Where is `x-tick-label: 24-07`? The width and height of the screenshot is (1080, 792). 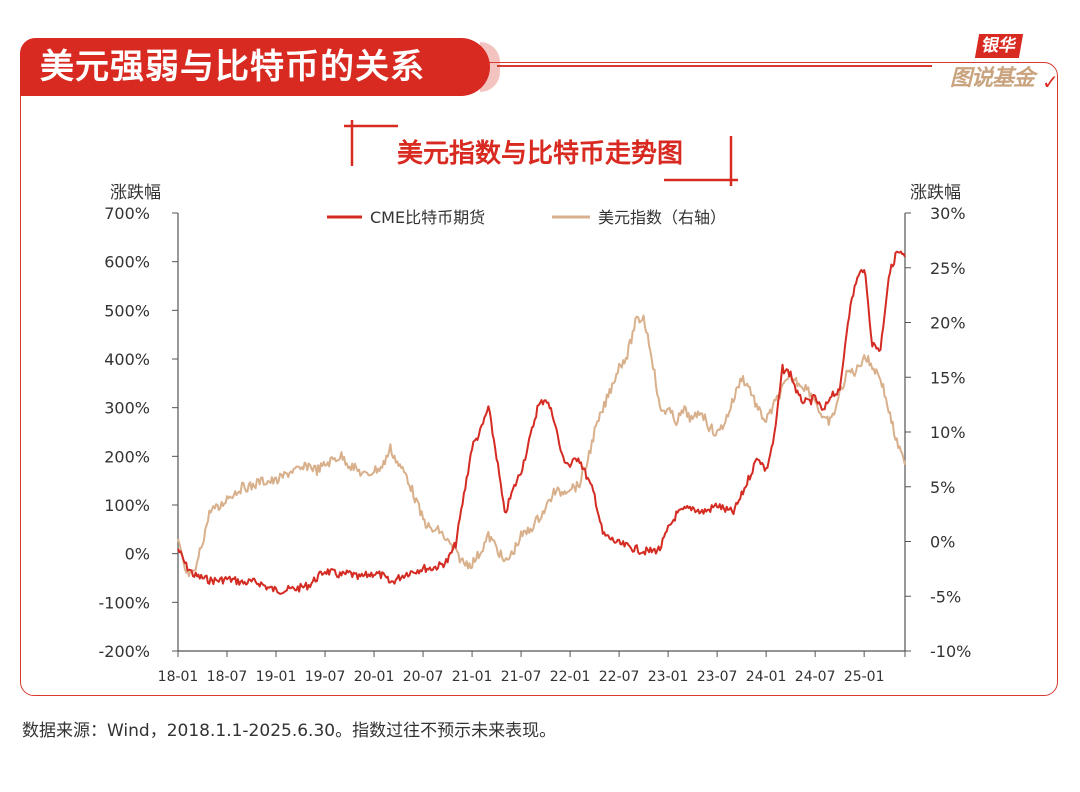 x-tick-label: 24-07 is located at coordinates (815, 677).